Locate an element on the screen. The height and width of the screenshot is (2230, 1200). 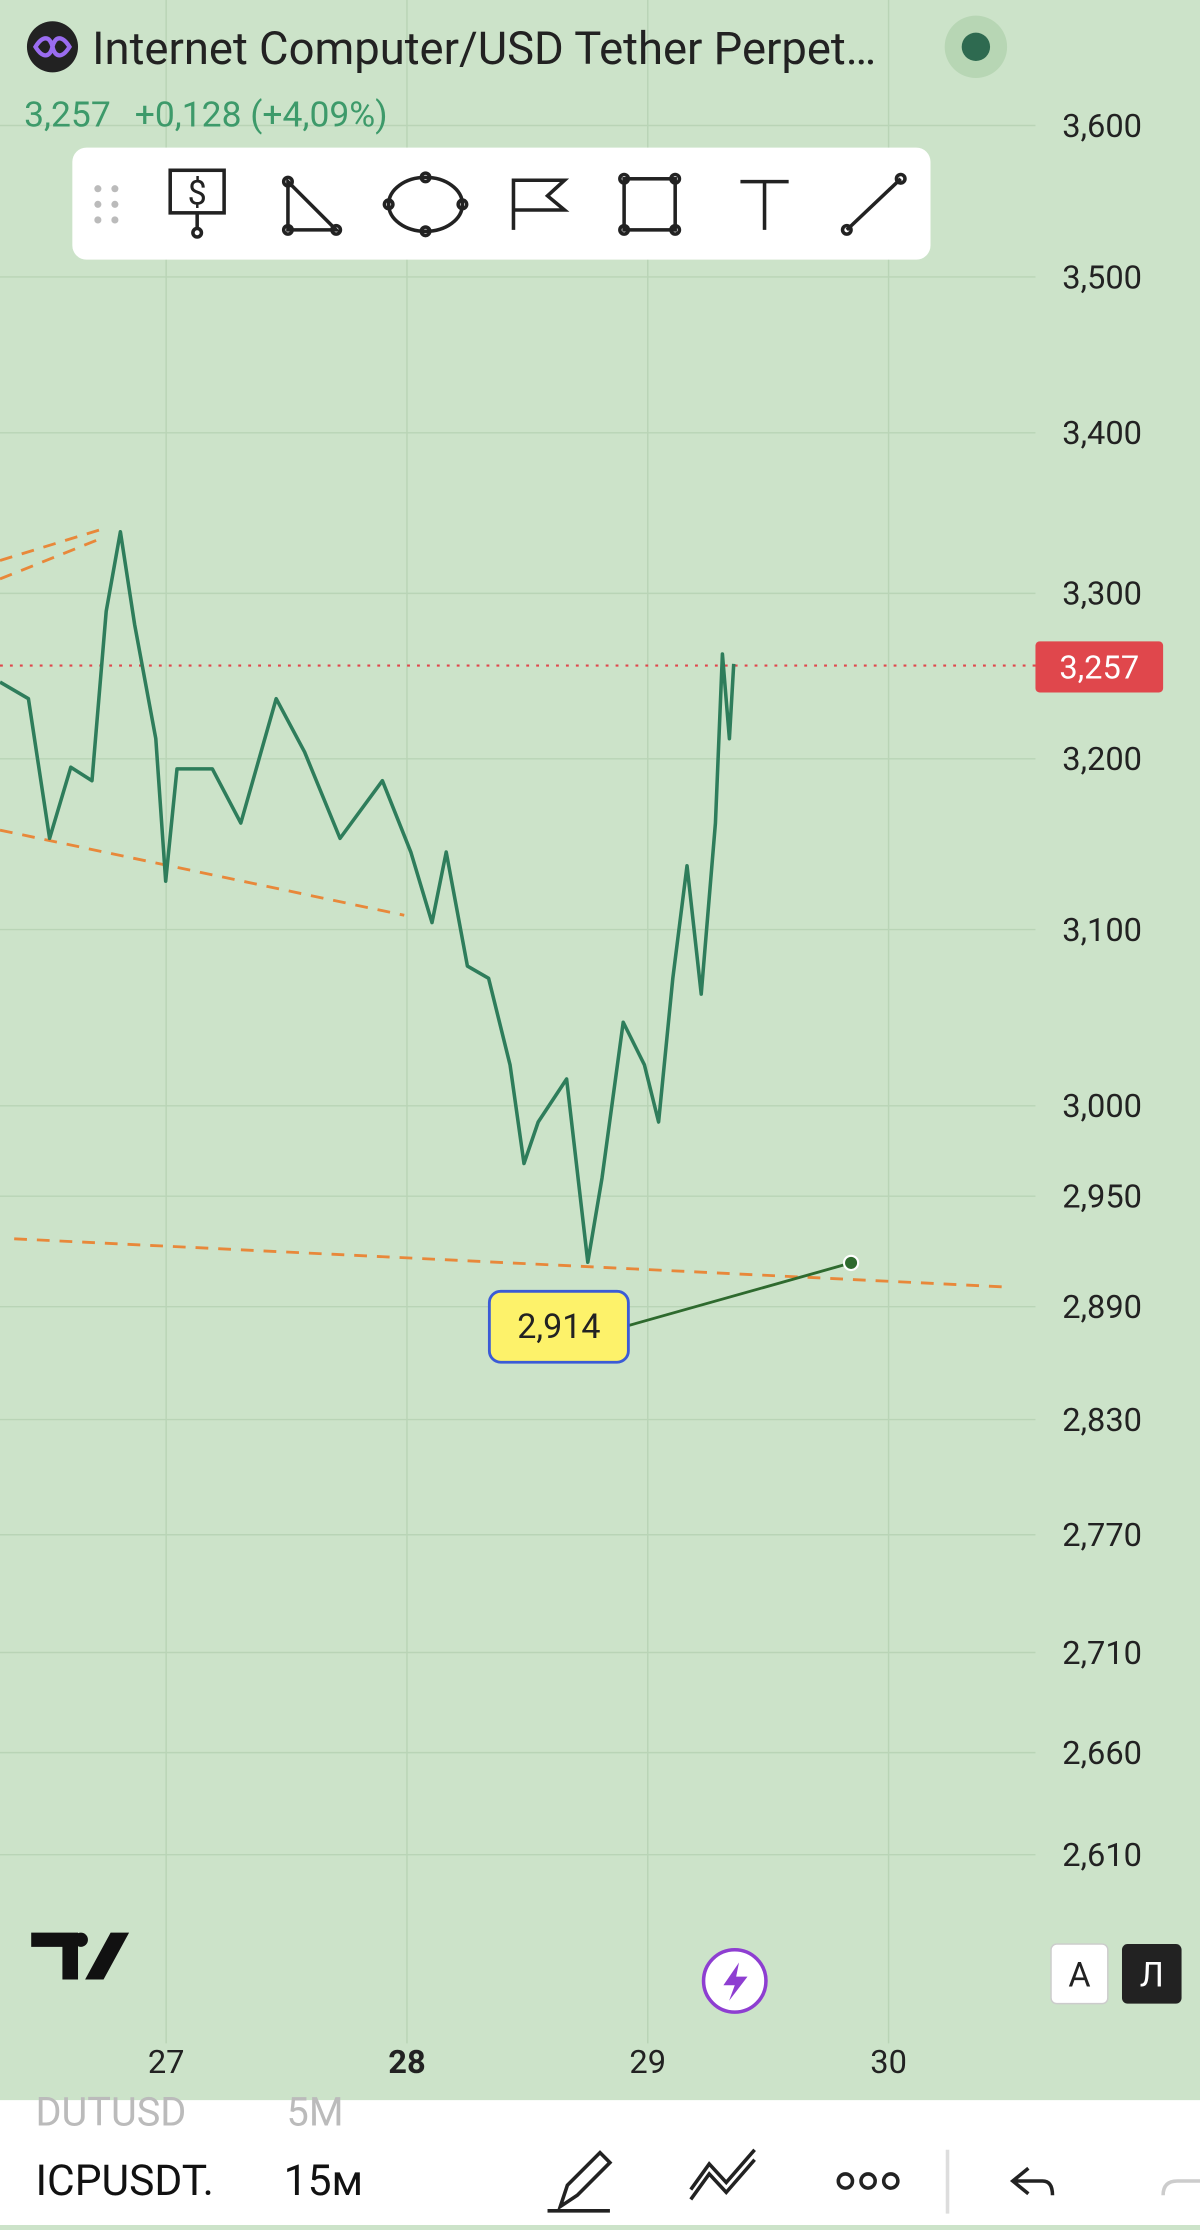
callout-line is located at coordinates (737, 1295).